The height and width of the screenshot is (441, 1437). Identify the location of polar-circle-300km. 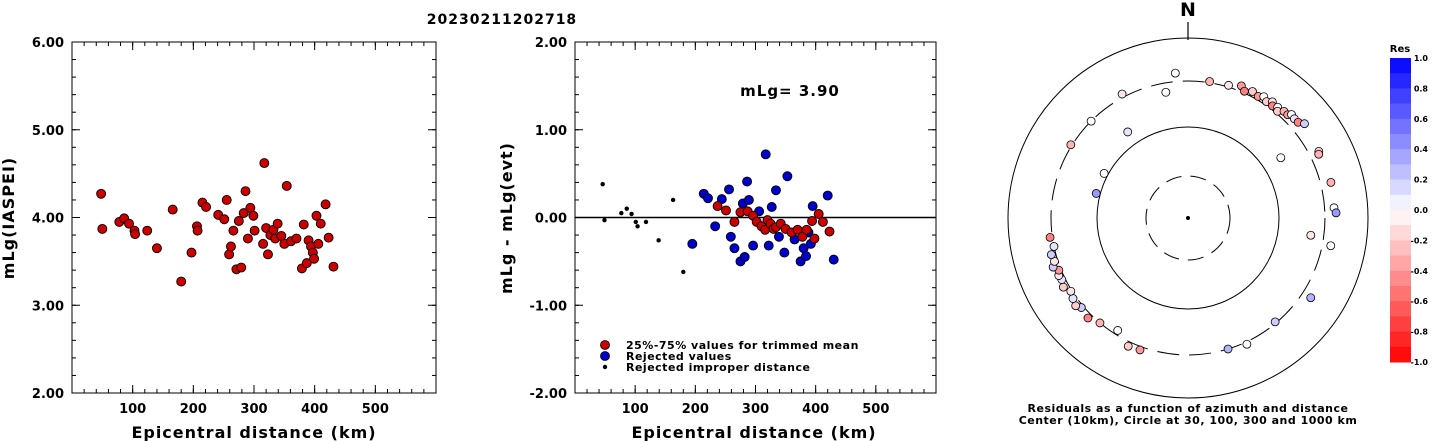
(1188, 218).